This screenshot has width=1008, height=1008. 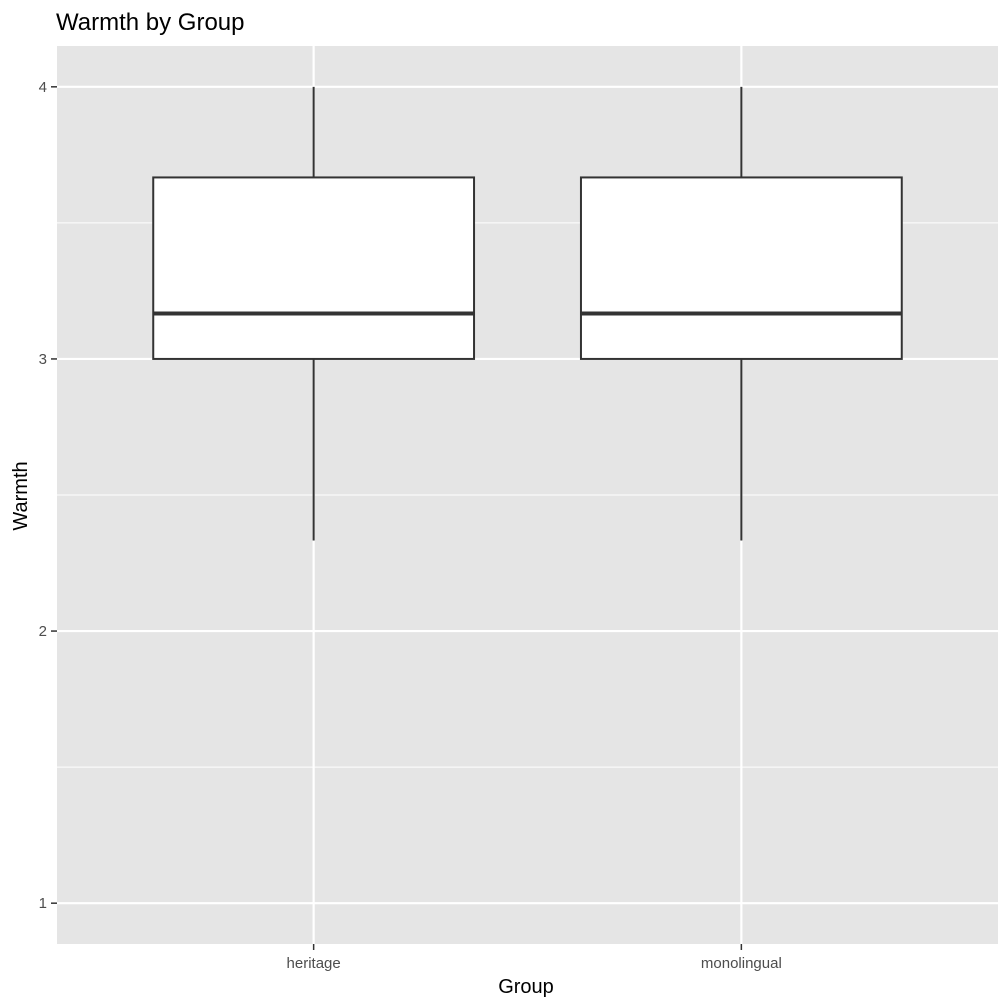 I want to click on box-heritage, so click(x=314, y=313).